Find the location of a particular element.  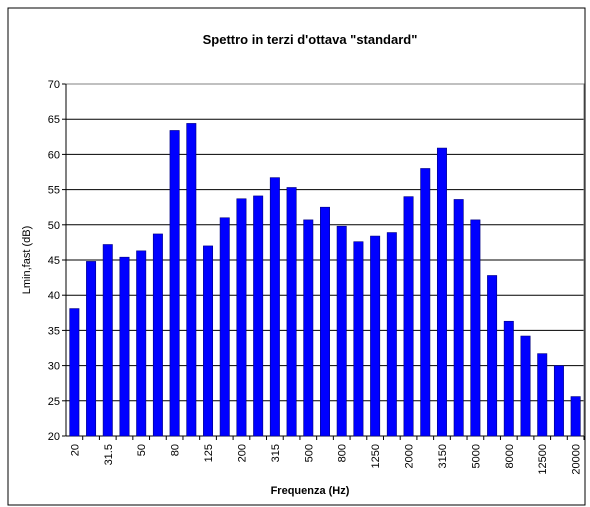

x-axis-title: Frequenza (Hz) is located at coordinates (310, 491).